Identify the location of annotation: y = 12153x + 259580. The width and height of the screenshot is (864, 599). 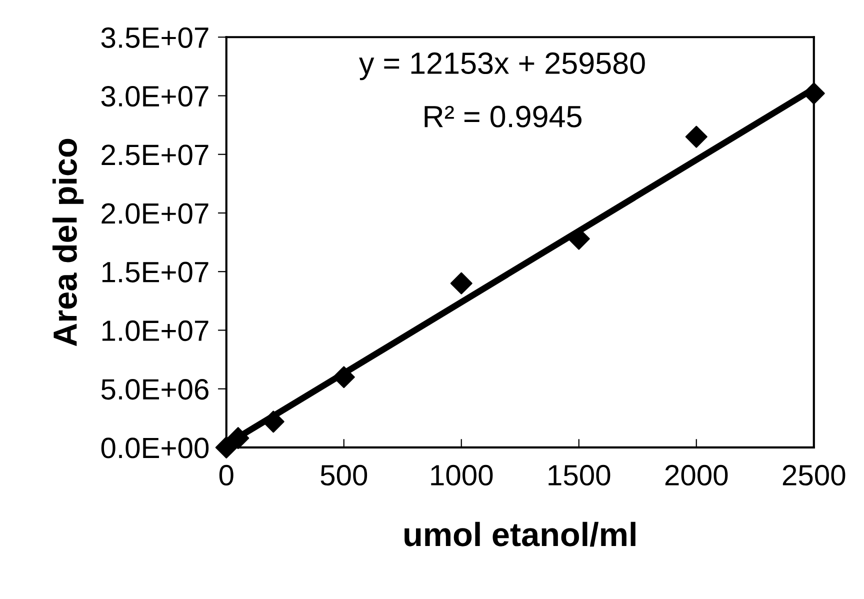
(502, 66).